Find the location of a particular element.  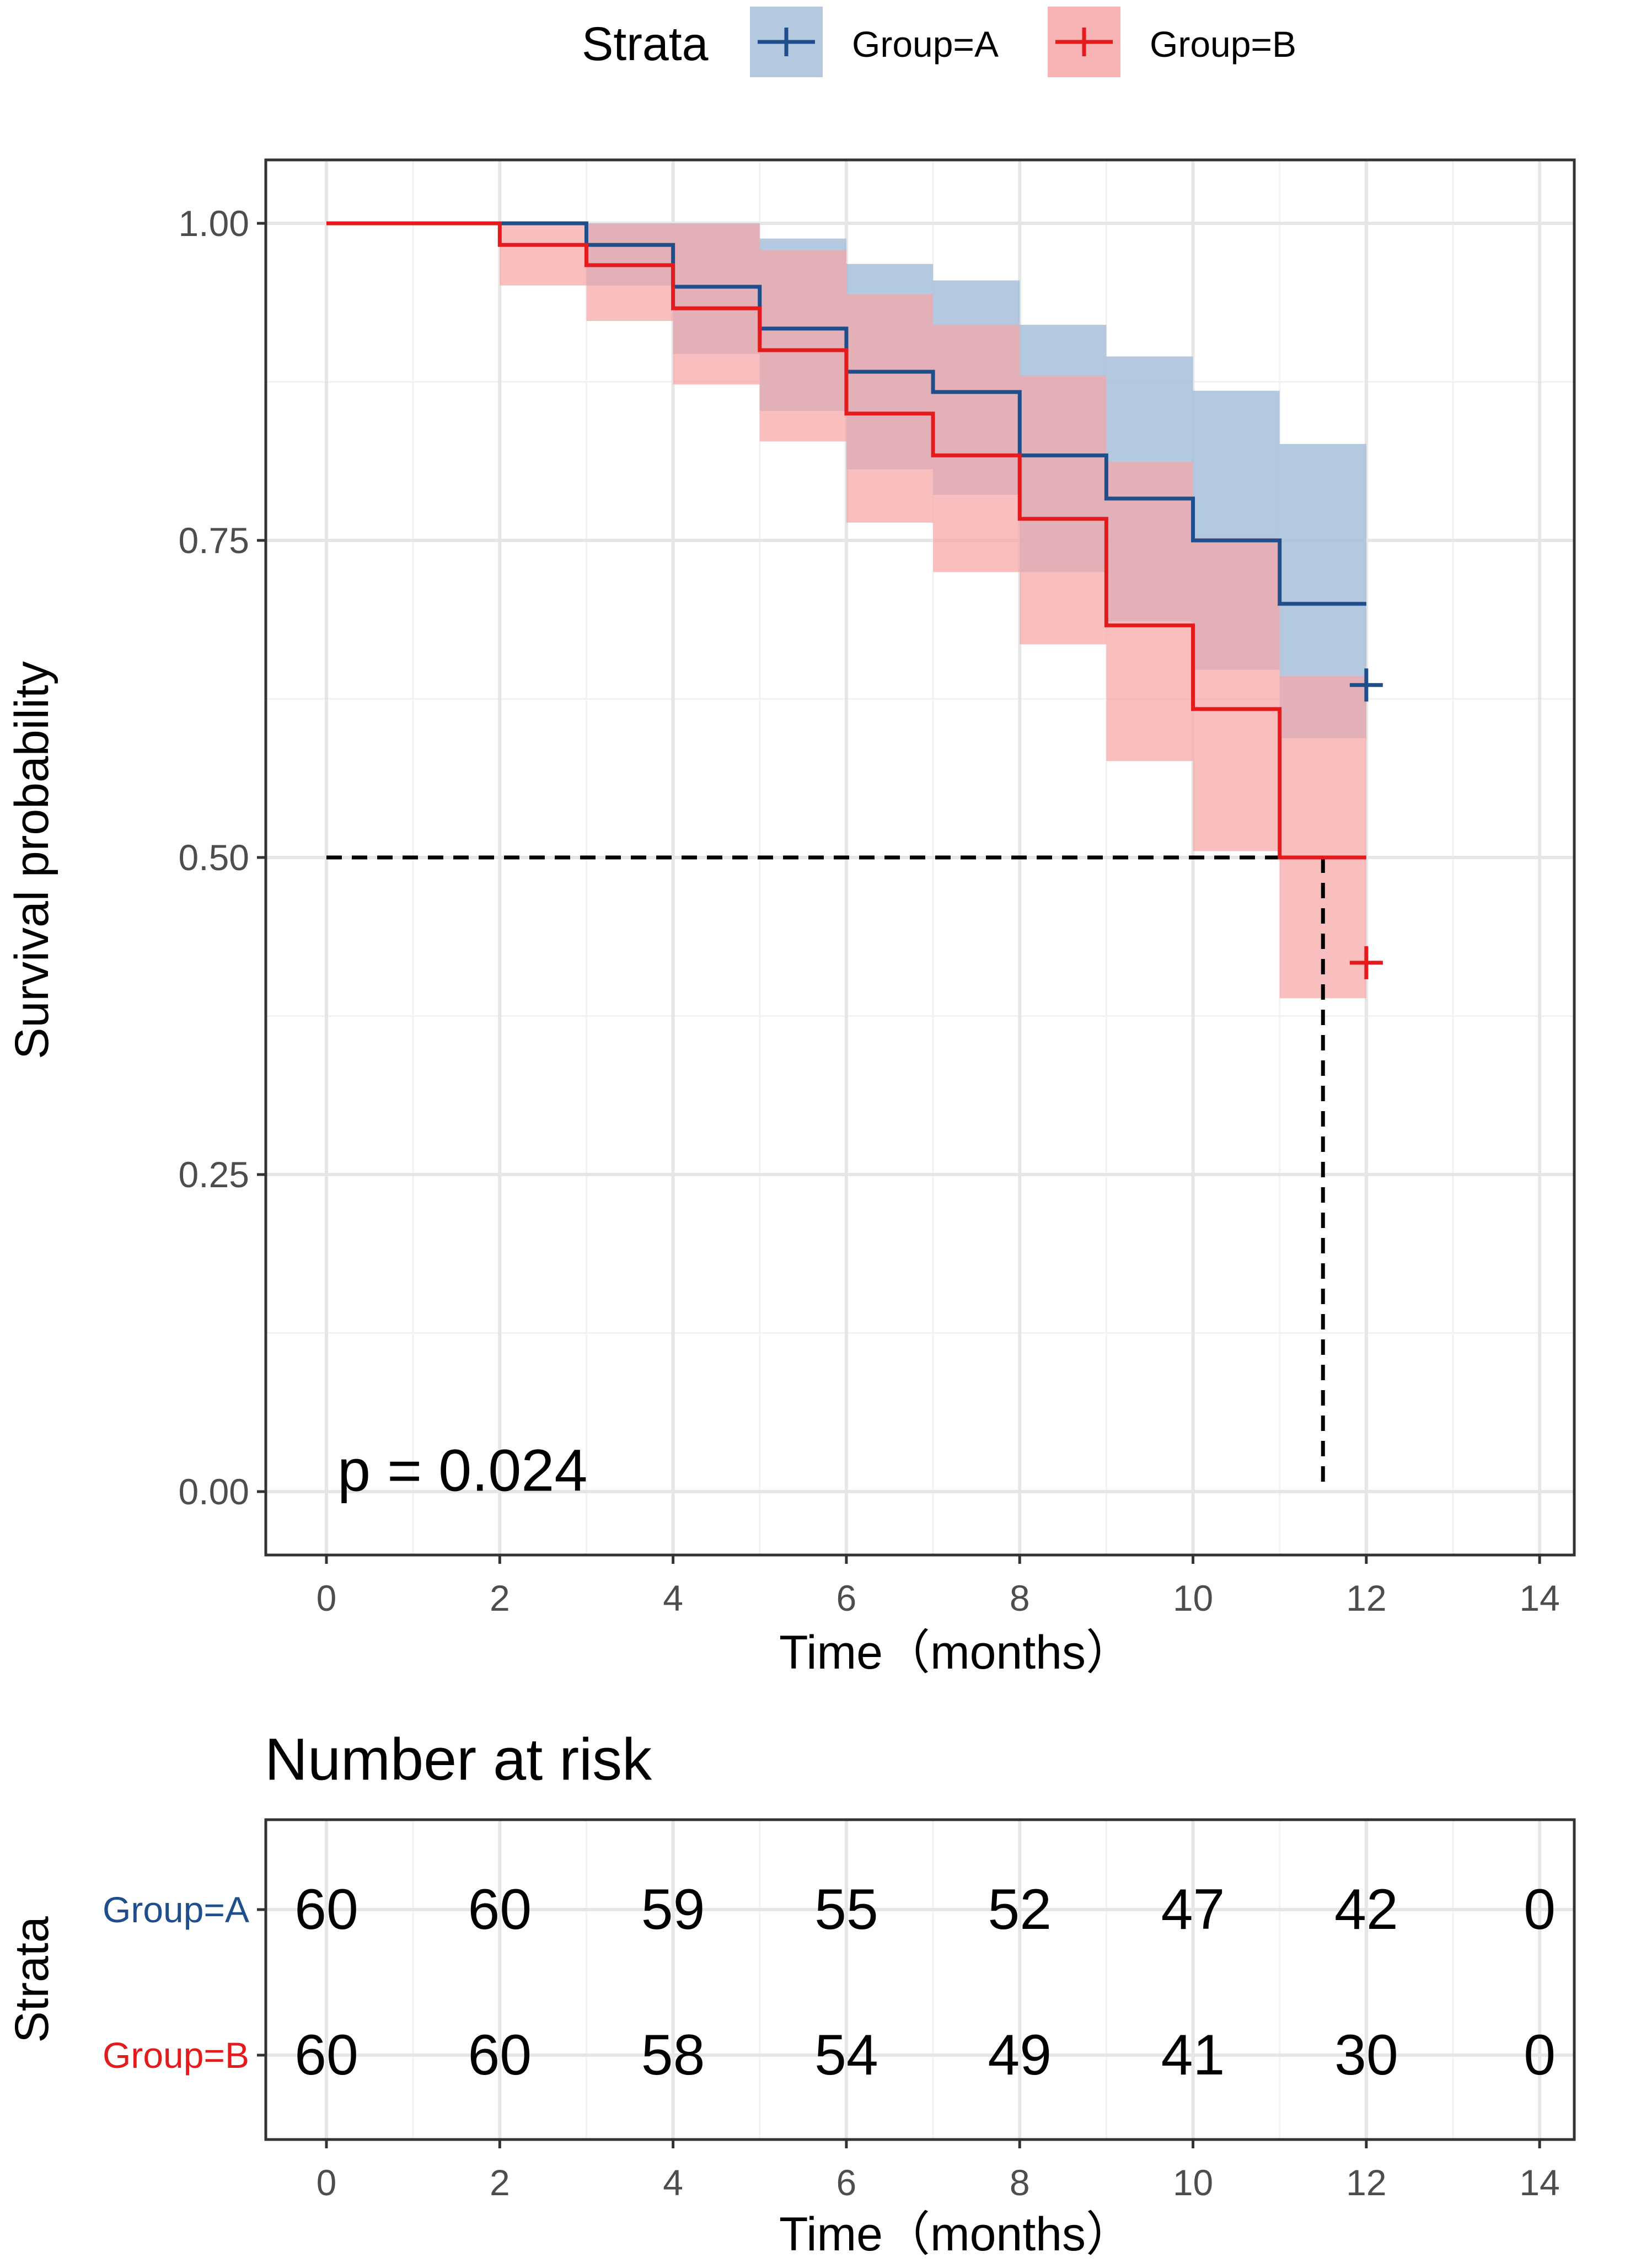

risk-table-row-labels: Group=A Group=B is located at coordinates (184, 1982).